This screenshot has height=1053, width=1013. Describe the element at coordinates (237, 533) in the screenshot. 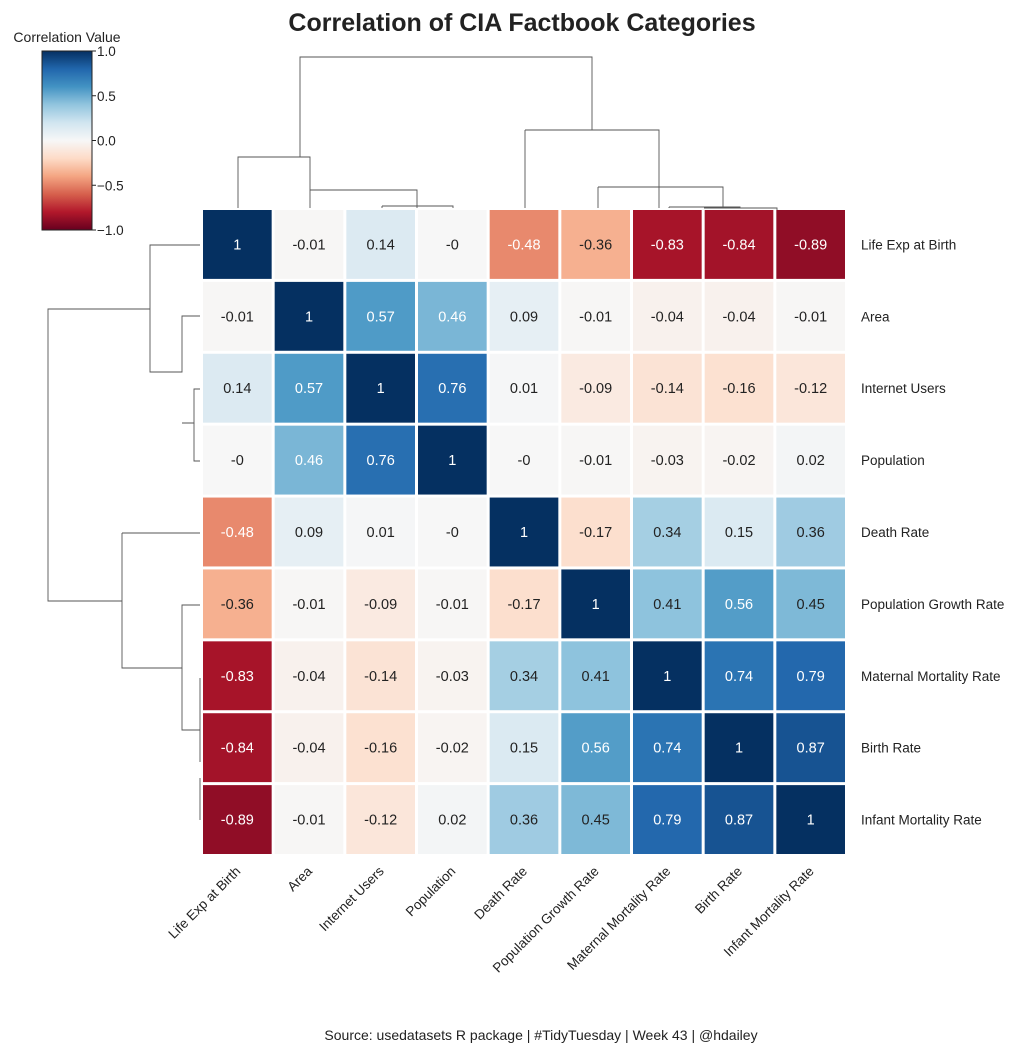

I see `cell-value-label: -0.48` at that location.